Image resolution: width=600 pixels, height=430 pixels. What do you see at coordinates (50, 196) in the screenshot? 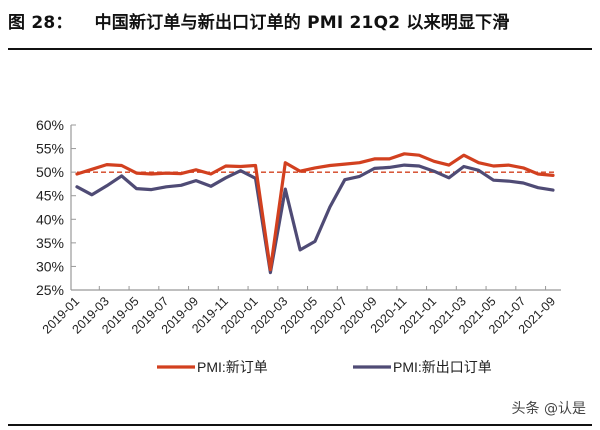
I see `y-tick-label: 45%` at bounding box center [50, 196].